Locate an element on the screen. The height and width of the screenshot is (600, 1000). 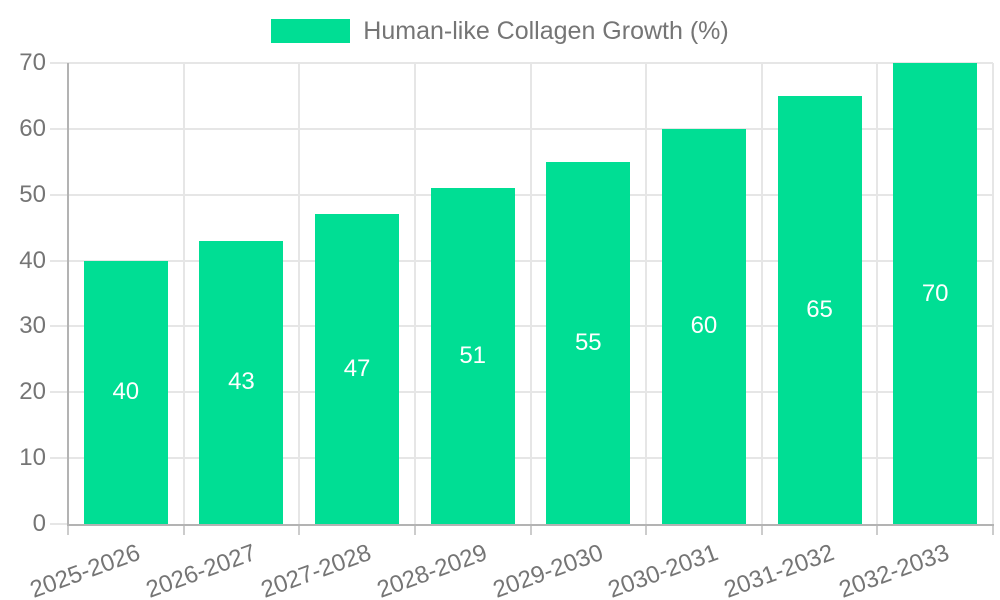
bar-2025-2026: 40 is located at coordinates (125, 392).